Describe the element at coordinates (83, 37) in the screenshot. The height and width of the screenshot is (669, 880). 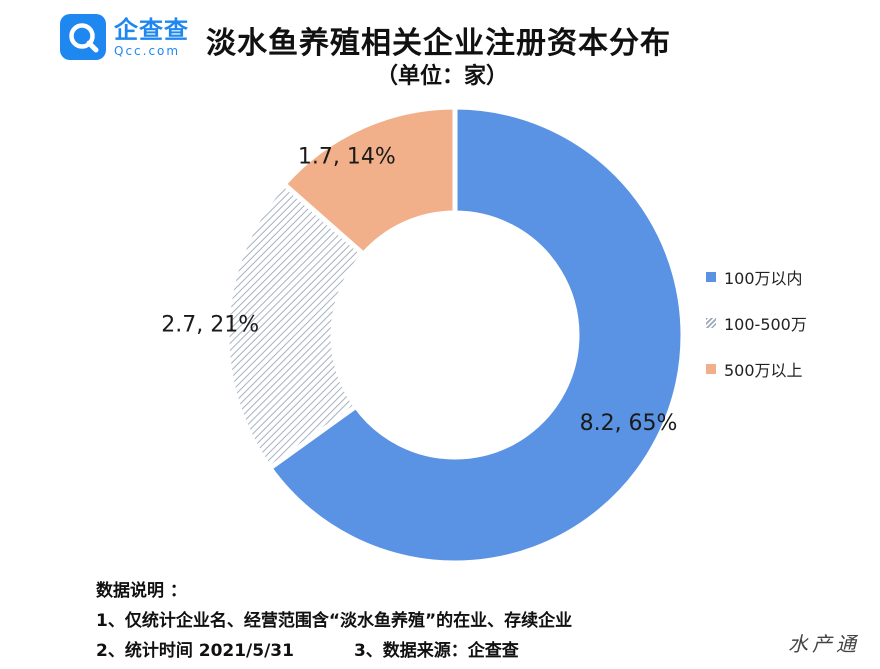
I see `qcc-logo-icon` at that location.